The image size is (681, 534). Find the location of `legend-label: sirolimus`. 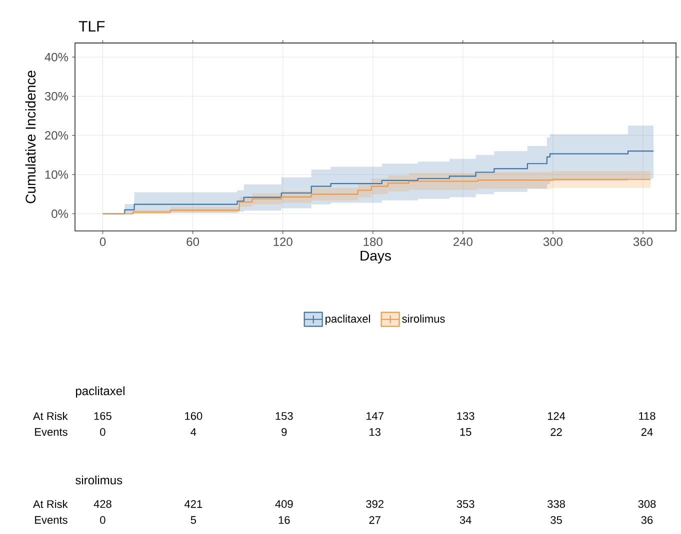

legend-label: sirolimus is located at coordinates (423, 318).